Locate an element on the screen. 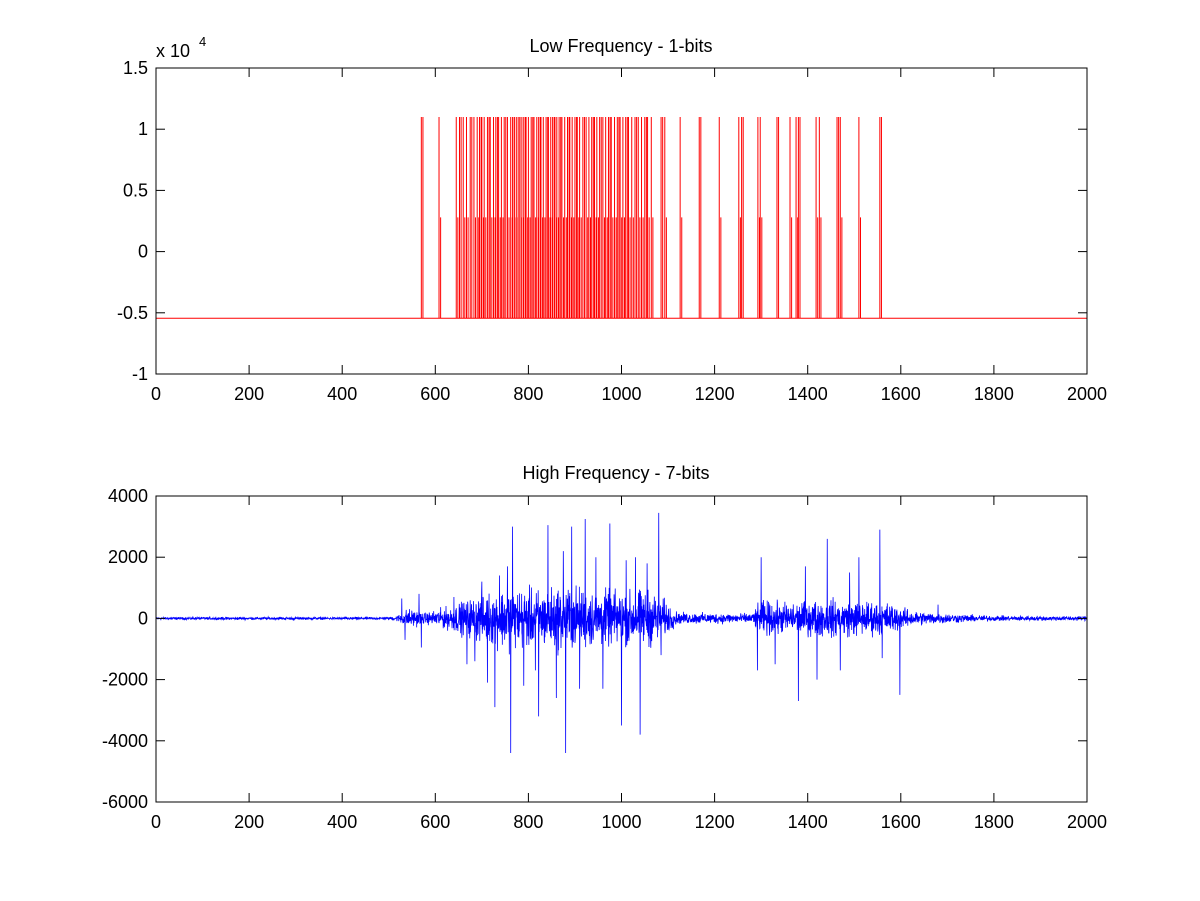 This screenshot has width=1200, height=901. low-frequency-y-tick-label: 1.5 is located at coordinates (135, 68).